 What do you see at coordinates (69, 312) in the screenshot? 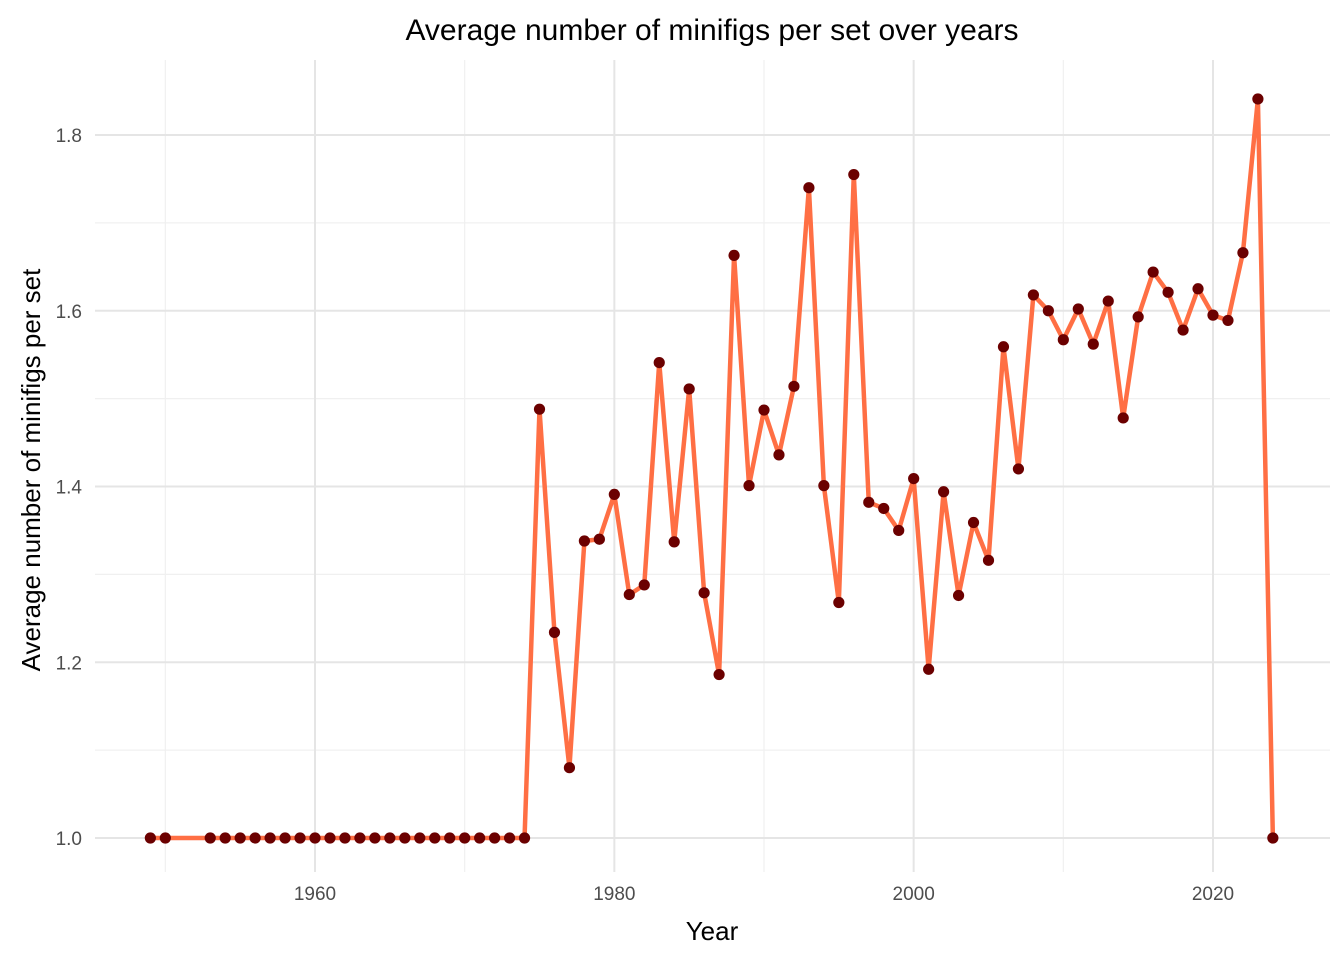
I see `y-tick-label: 1.6` at bounding box center [69, 312].